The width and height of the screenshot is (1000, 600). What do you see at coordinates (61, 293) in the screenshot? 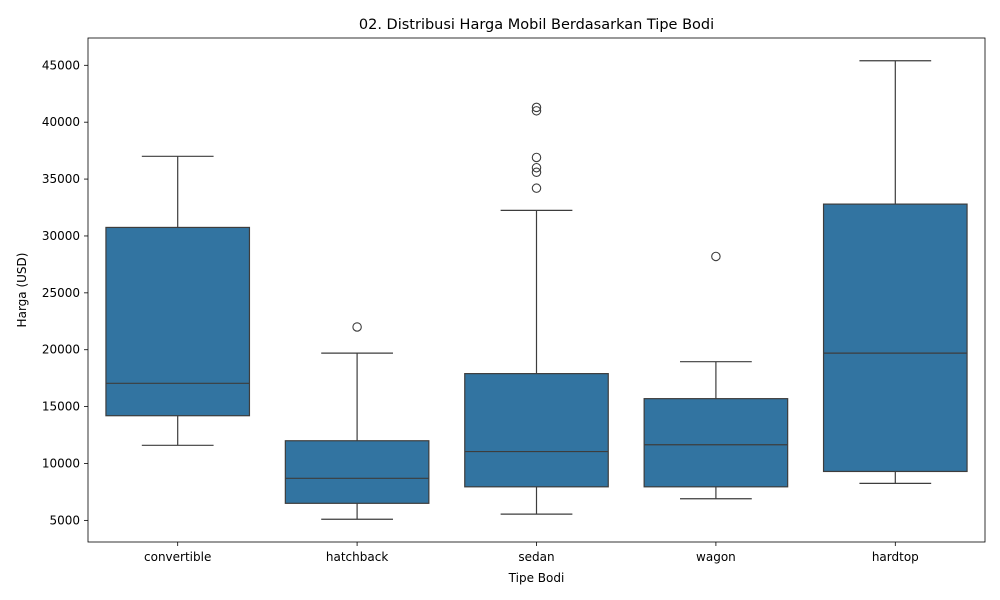
I see `y-tick-label: 25000` at bounding box center [61, 293].